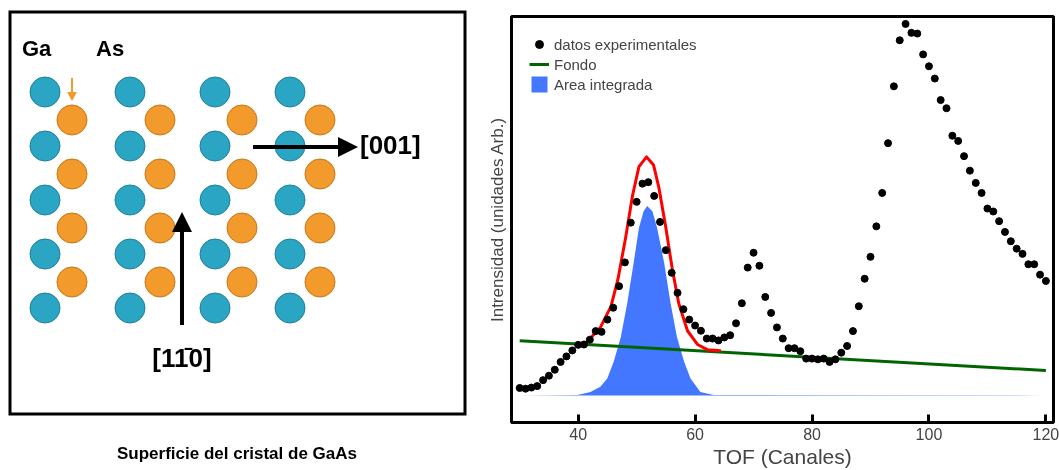 Image resolution: width=1059 pixels, height=470 pixels. What do you see at coordinates (575, 64) in the screenshot?
I see `legend-label: Fondo` at bounding box center [575, 64].